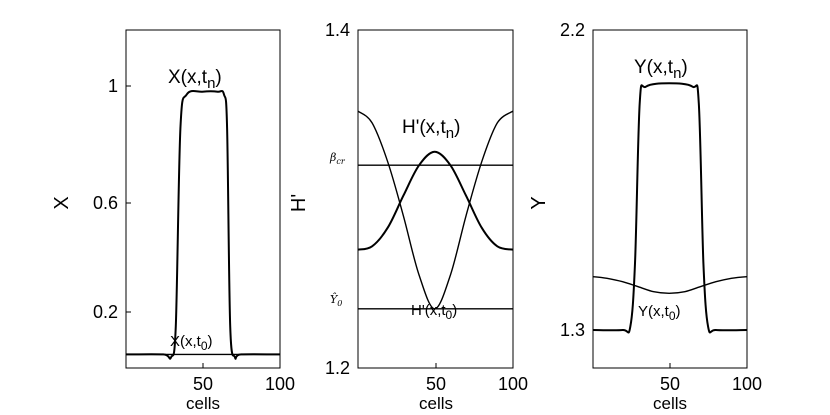  I want to click on panel-h-xtick-label-0: 50, so click(436, 384).